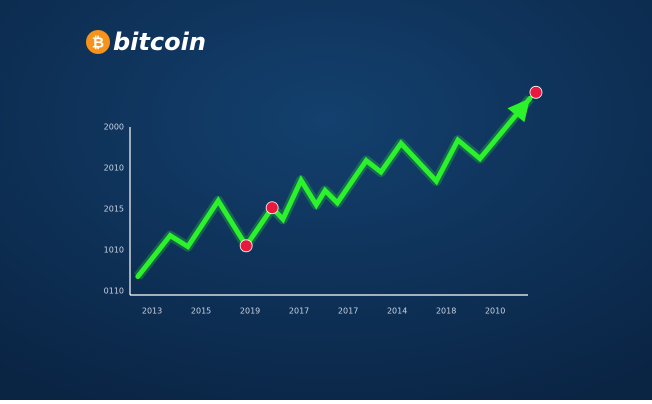 The width and height of the screenshot is (652, 404). What do you see at coordinates (159, 42) in the screenshot?
I see `logo-text: bitcoin` at bounding box center [159, 42].